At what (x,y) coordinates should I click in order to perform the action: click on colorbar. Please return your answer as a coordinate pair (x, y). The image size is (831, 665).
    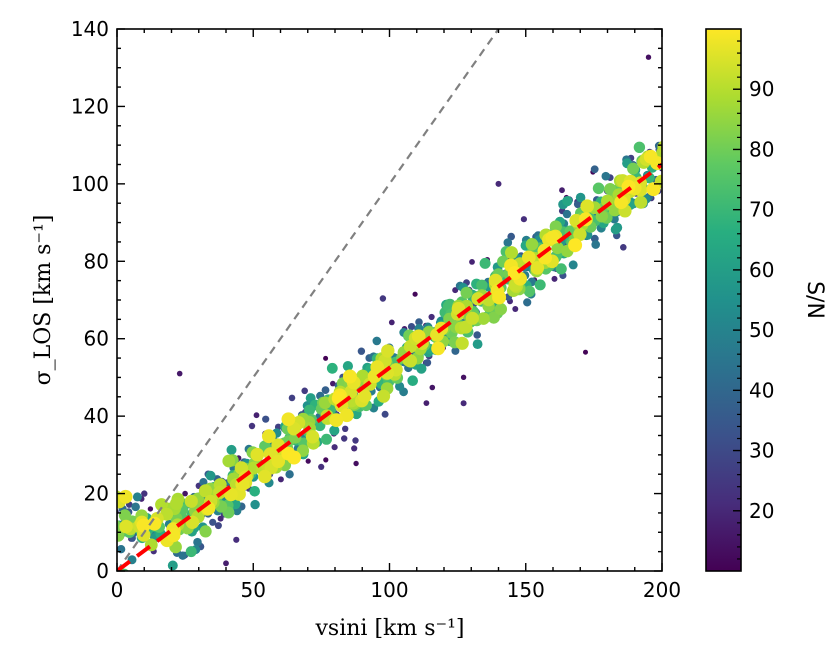
    Looking at the image, I should click on (723, 300).